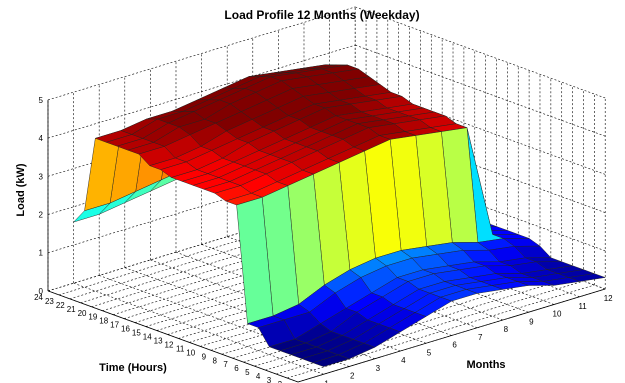 This screenshot has height=383, width=625. Describe the element at coordinates (169, 344) in the screenshot. I see `y-tick-label: 12` at that location.